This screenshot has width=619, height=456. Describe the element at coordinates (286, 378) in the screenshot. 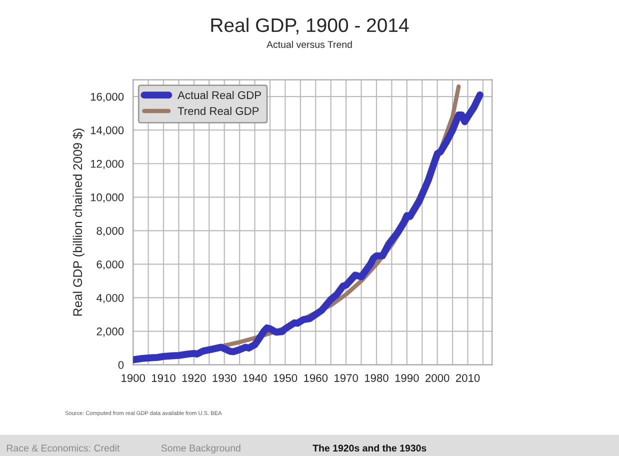

I see `x-tick-label: 1950` at that location.